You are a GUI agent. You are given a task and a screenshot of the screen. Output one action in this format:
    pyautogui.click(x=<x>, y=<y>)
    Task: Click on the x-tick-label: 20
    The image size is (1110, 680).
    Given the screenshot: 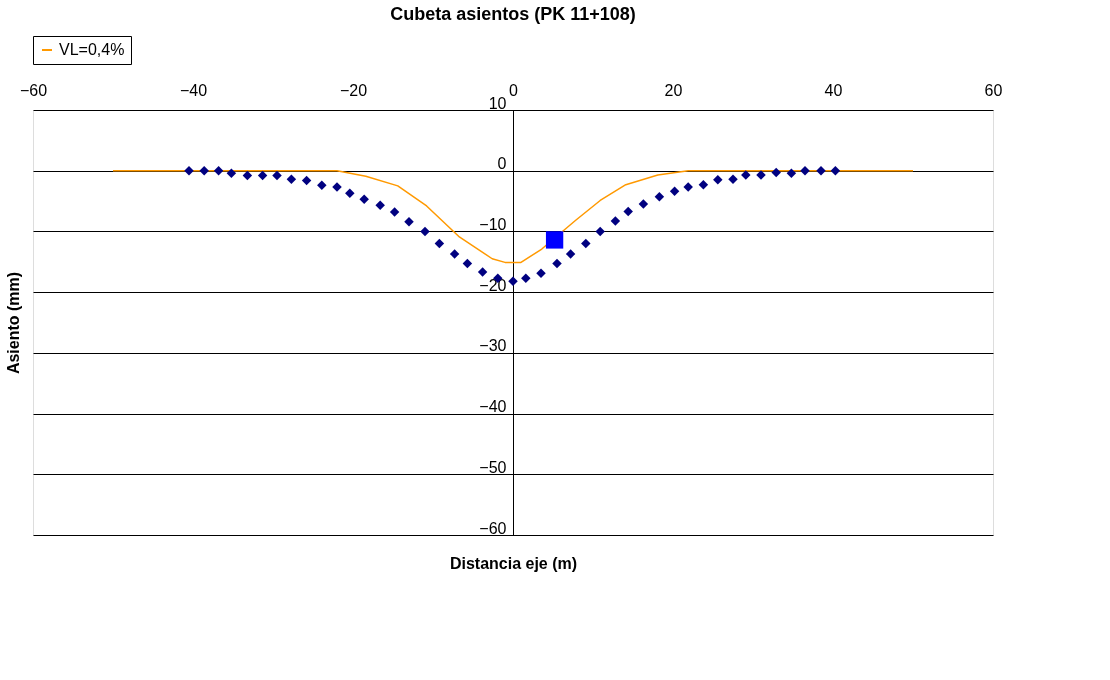 What is the action you would take?
    pyautogui.click(x=673, y=90)
    